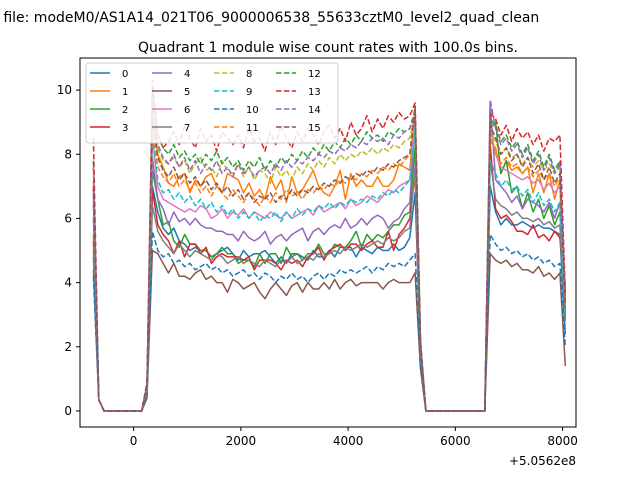 The height and width of the screenshot is (480, 640). Describe the element at coordinates (68, 347) in the screenshot. I see `y-tick-label: 2` at that location.